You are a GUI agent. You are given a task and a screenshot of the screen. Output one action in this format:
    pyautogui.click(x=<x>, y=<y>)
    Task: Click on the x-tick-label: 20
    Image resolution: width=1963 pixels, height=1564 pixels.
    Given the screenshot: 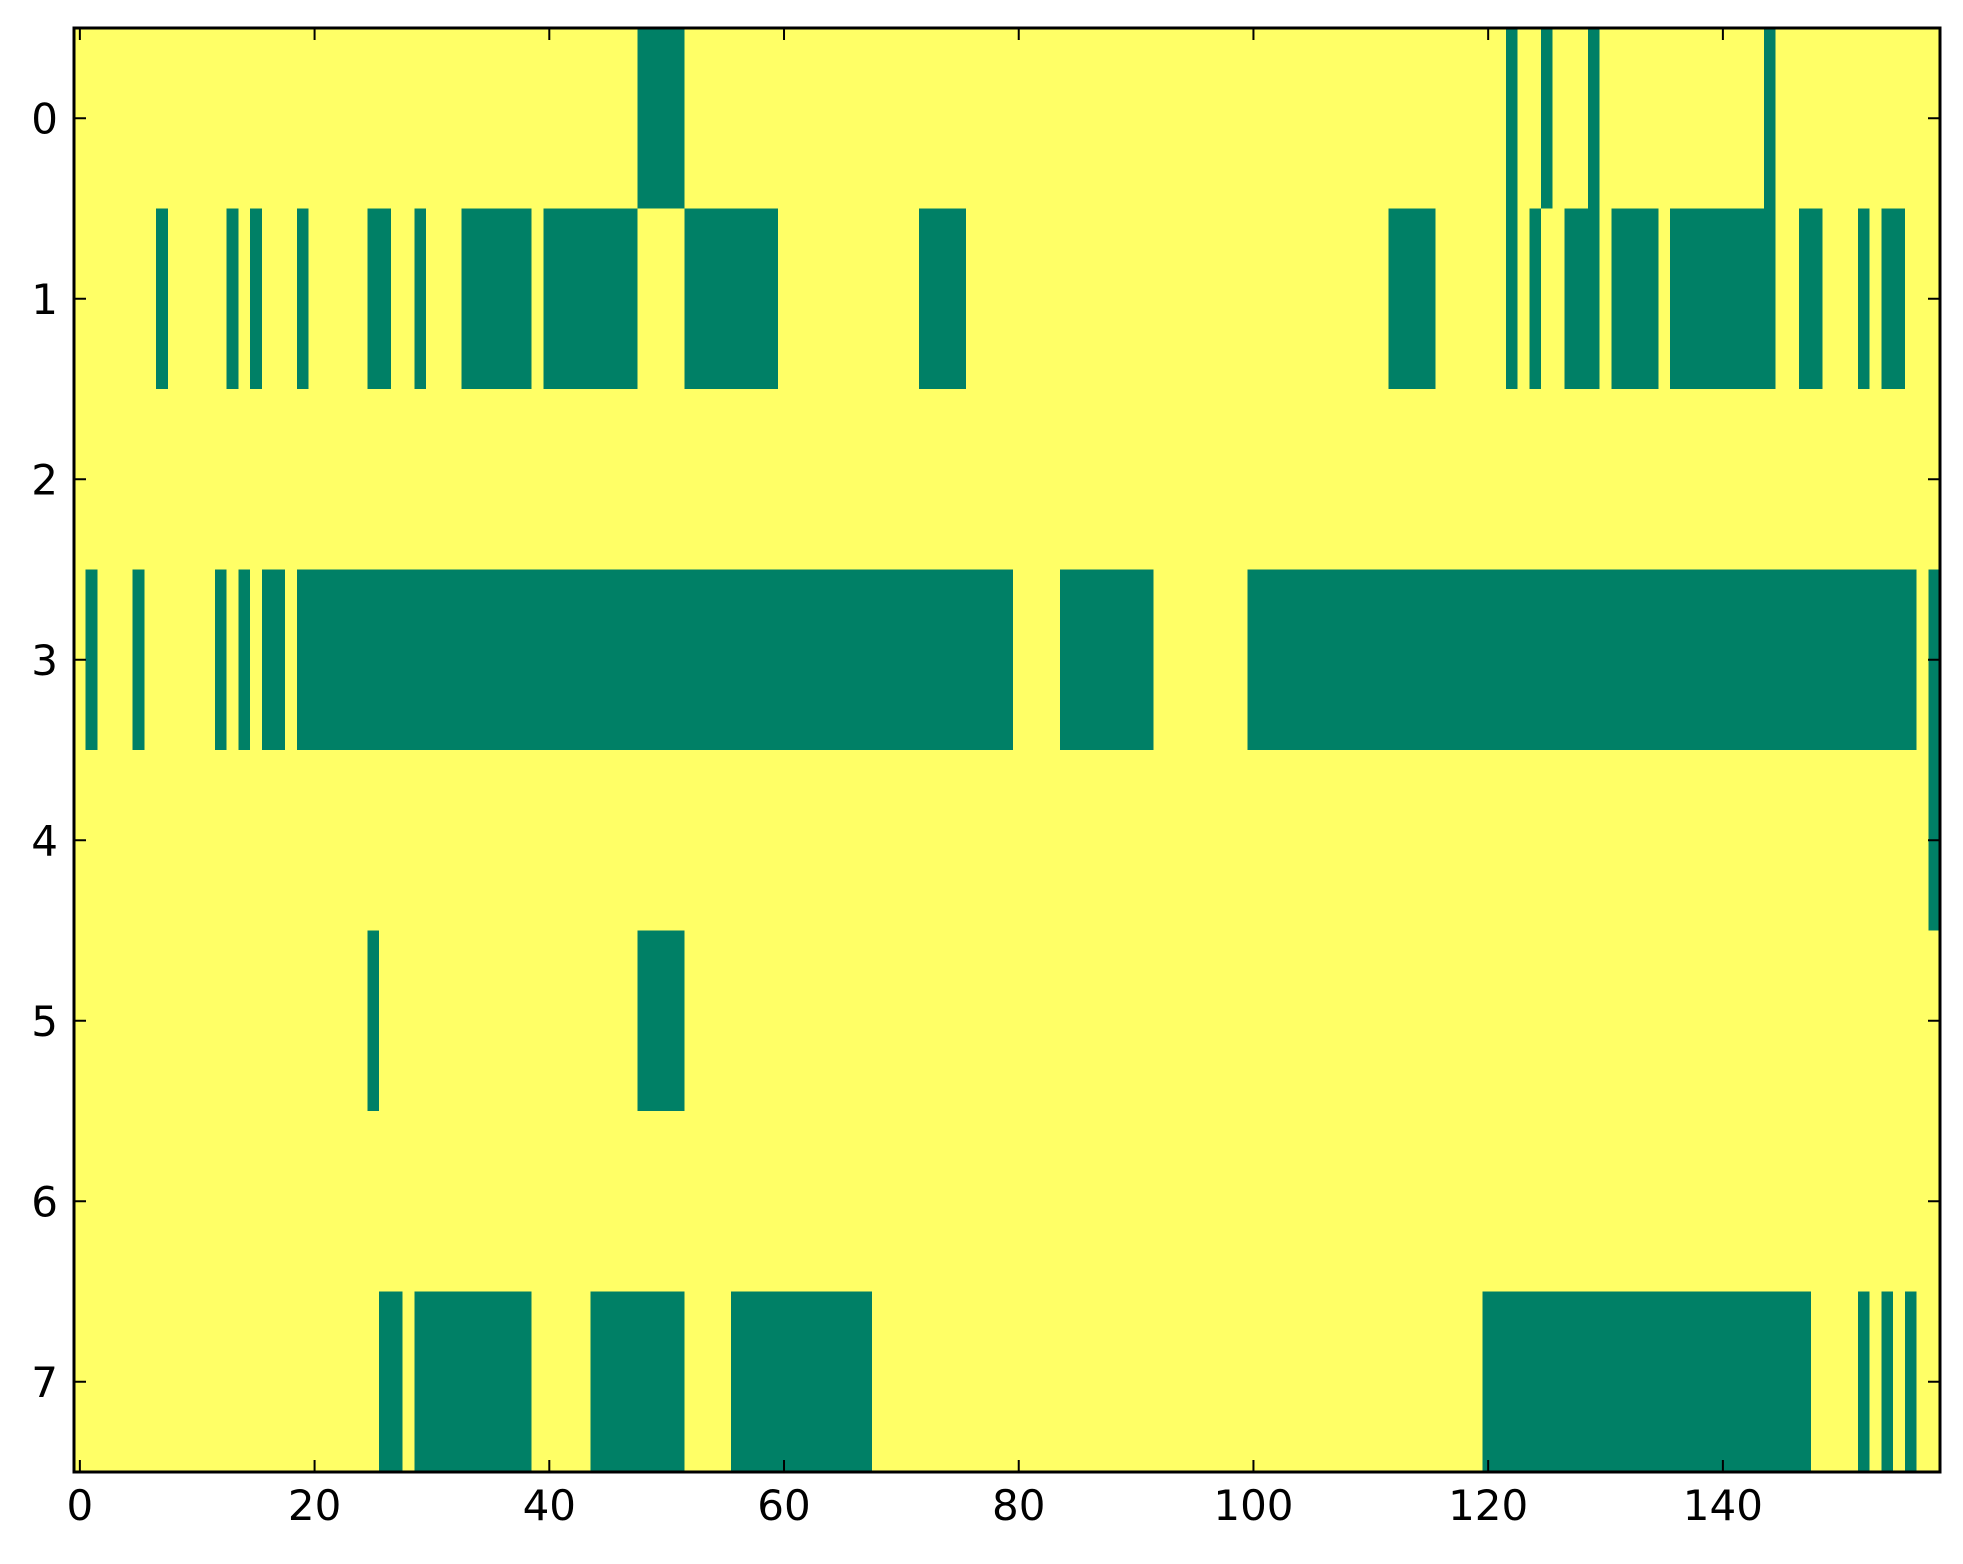 What is the action you would take?
    pyautogui.click(x=314, y=1505)
    